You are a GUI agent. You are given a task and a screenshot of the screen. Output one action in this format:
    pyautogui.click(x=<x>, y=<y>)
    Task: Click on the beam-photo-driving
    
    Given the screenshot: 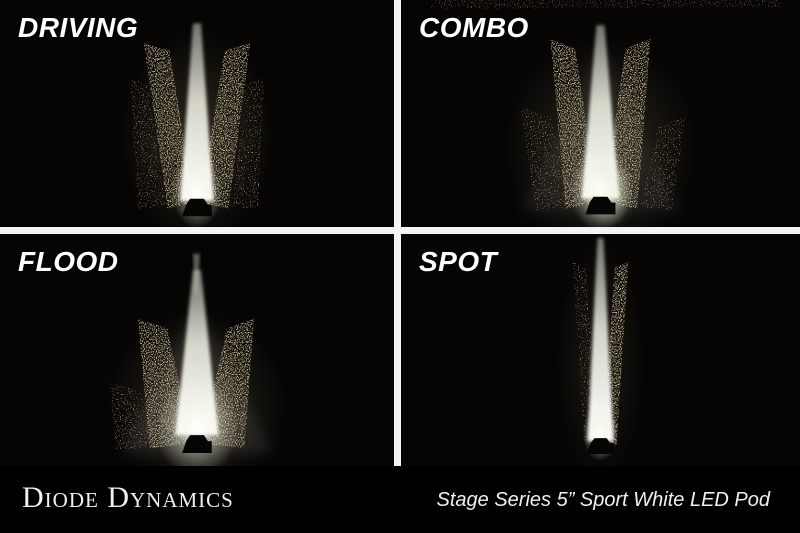 What is the action you would take?
    pyautogui.click(x=197, y=125)
    